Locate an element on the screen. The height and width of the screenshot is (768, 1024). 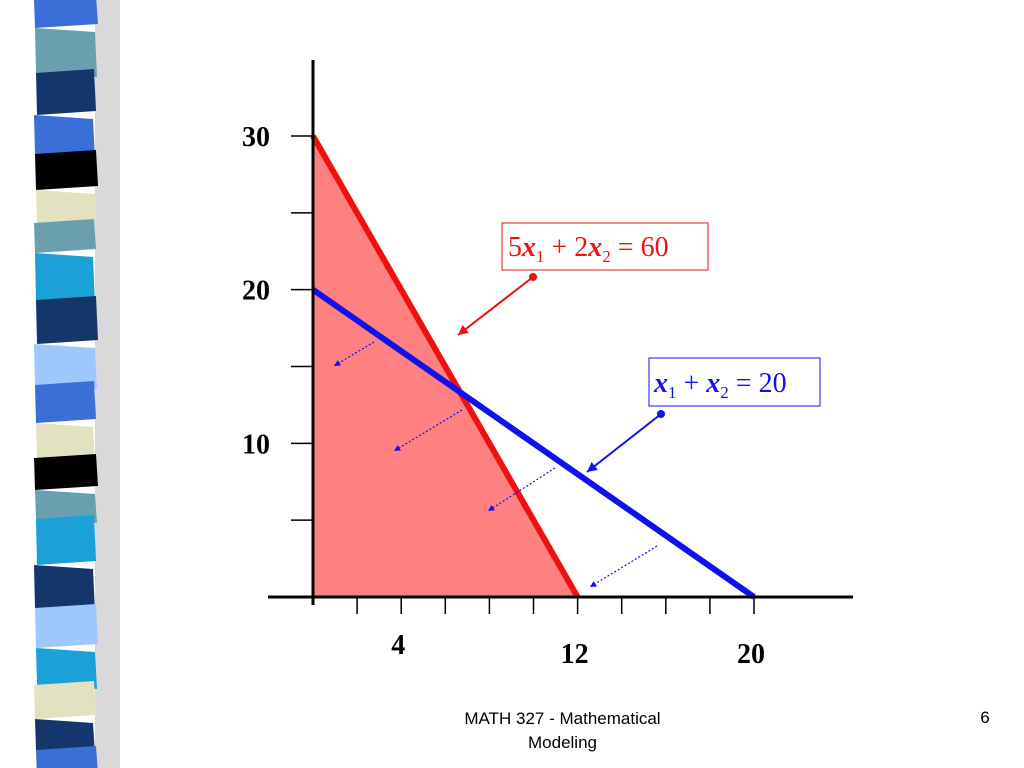
footer-course-title: MATH 327 - Mathematical Modeling is located at coordinates (562, 730).